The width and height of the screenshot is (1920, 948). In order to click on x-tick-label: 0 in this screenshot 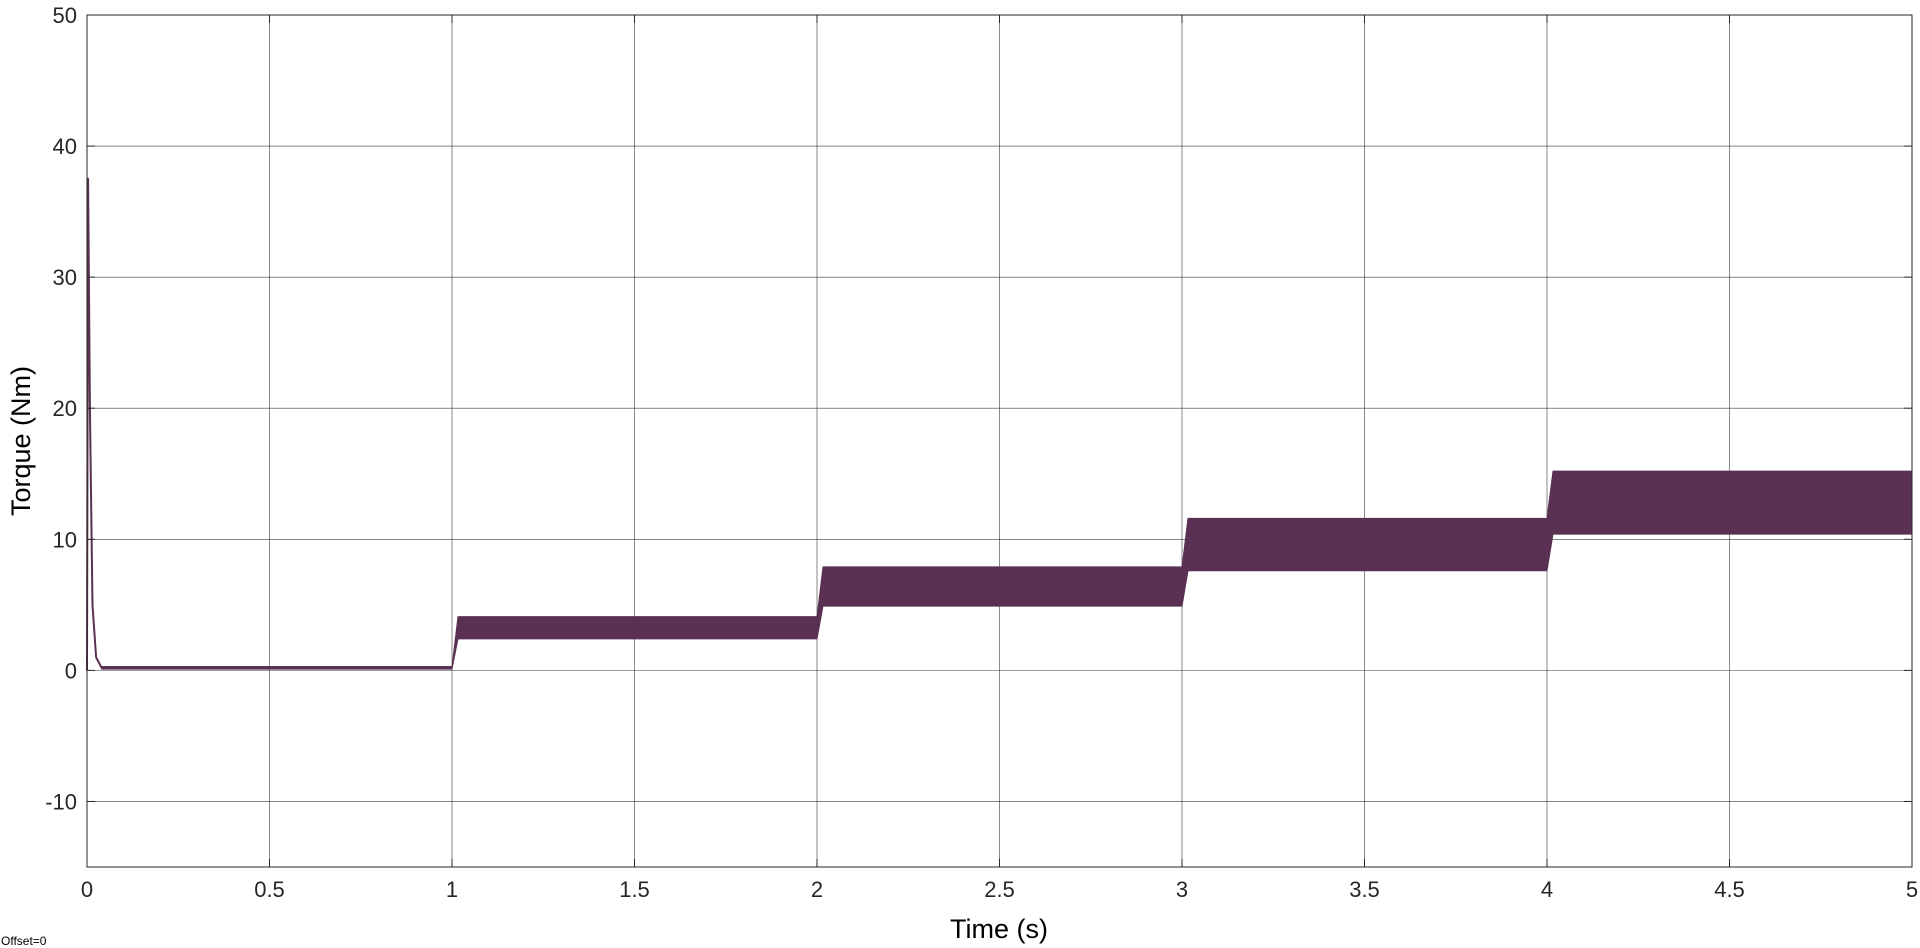, I will do `click(87, 889)`.